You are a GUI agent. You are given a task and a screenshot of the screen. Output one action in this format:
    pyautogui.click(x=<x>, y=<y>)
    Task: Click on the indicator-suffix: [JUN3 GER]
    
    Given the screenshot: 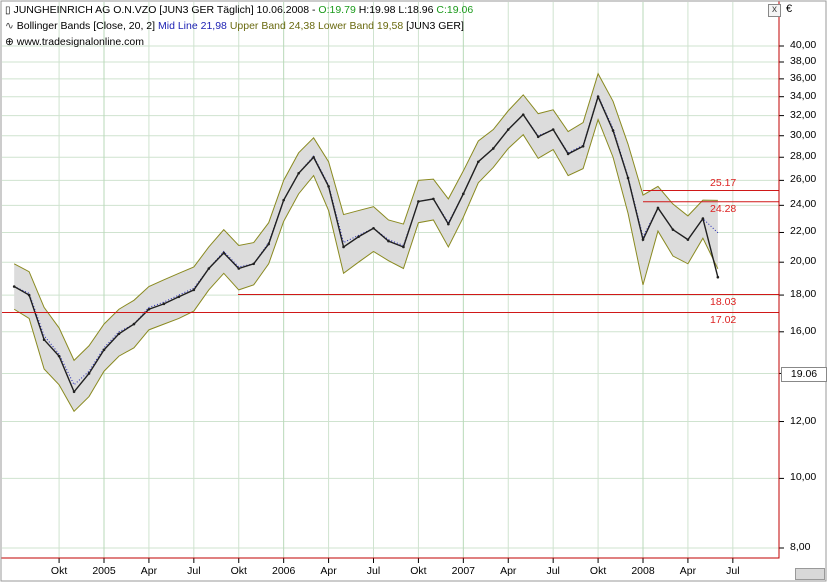 What is the action you would take?
    pyautogui.click(x=435, y=26)
    